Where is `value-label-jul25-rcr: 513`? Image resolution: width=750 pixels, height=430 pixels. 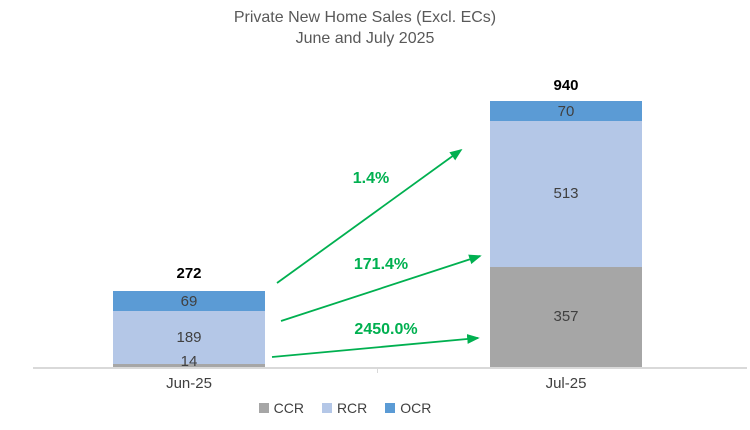 value-label-jul25-rcr: 513 is located at coordinates (566, 193).